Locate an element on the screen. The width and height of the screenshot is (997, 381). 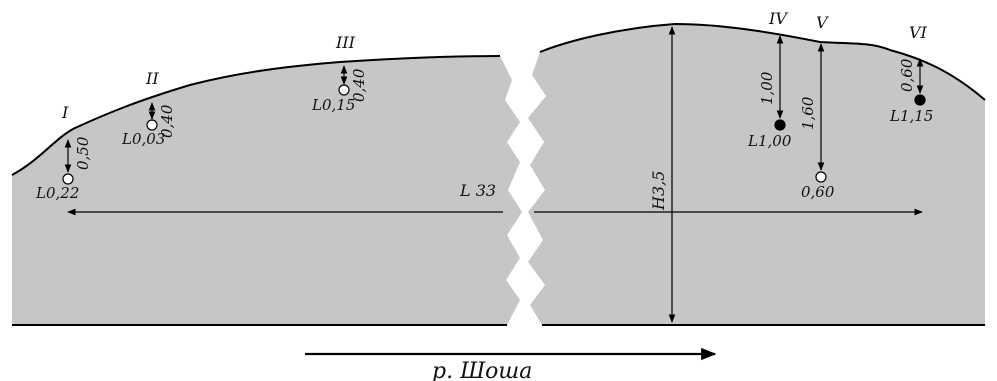
right-ground-surface-line is located at coordinates (762, 61).